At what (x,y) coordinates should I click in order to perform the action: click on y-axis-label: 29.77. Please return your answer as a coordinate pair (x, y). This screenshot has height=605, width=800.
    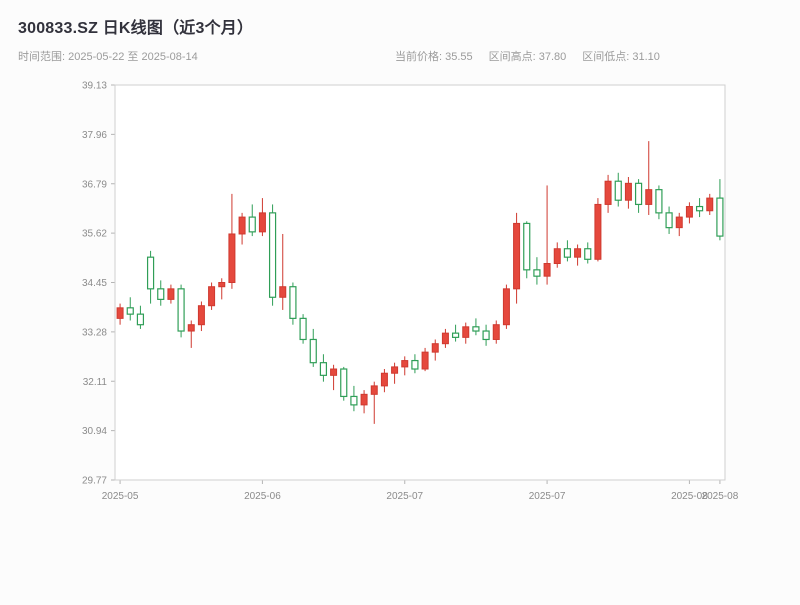
    Looking at the image, I should click on (94, 481).